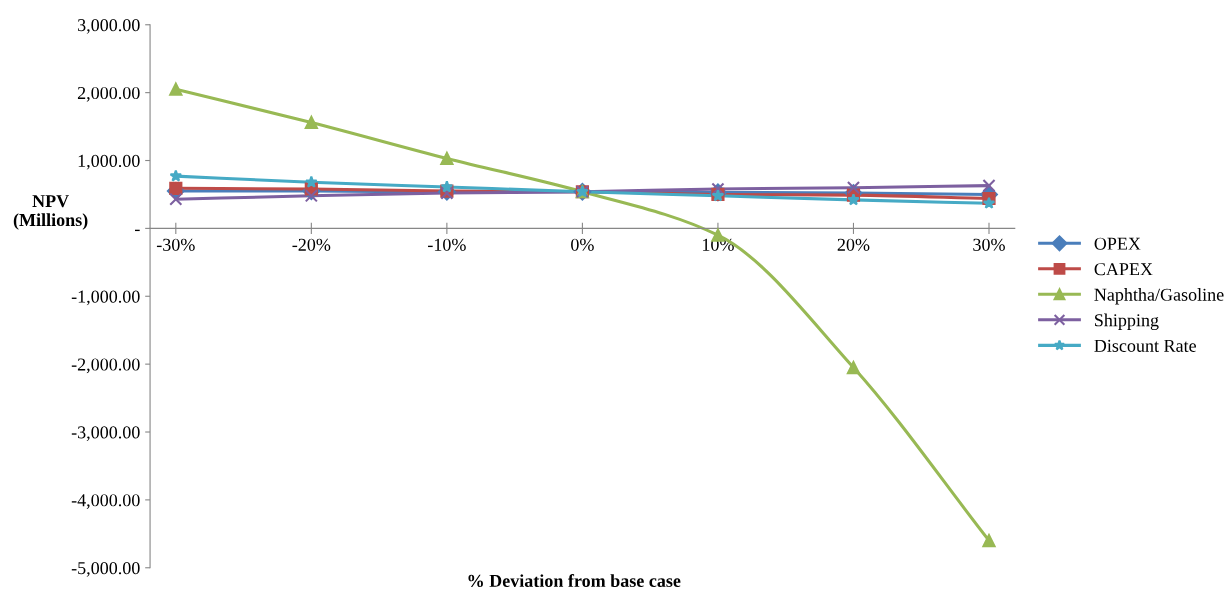 This screenshot has width=1230, height=604. I want to click on y-tick-label: 2,000.00, so click(108, 94).